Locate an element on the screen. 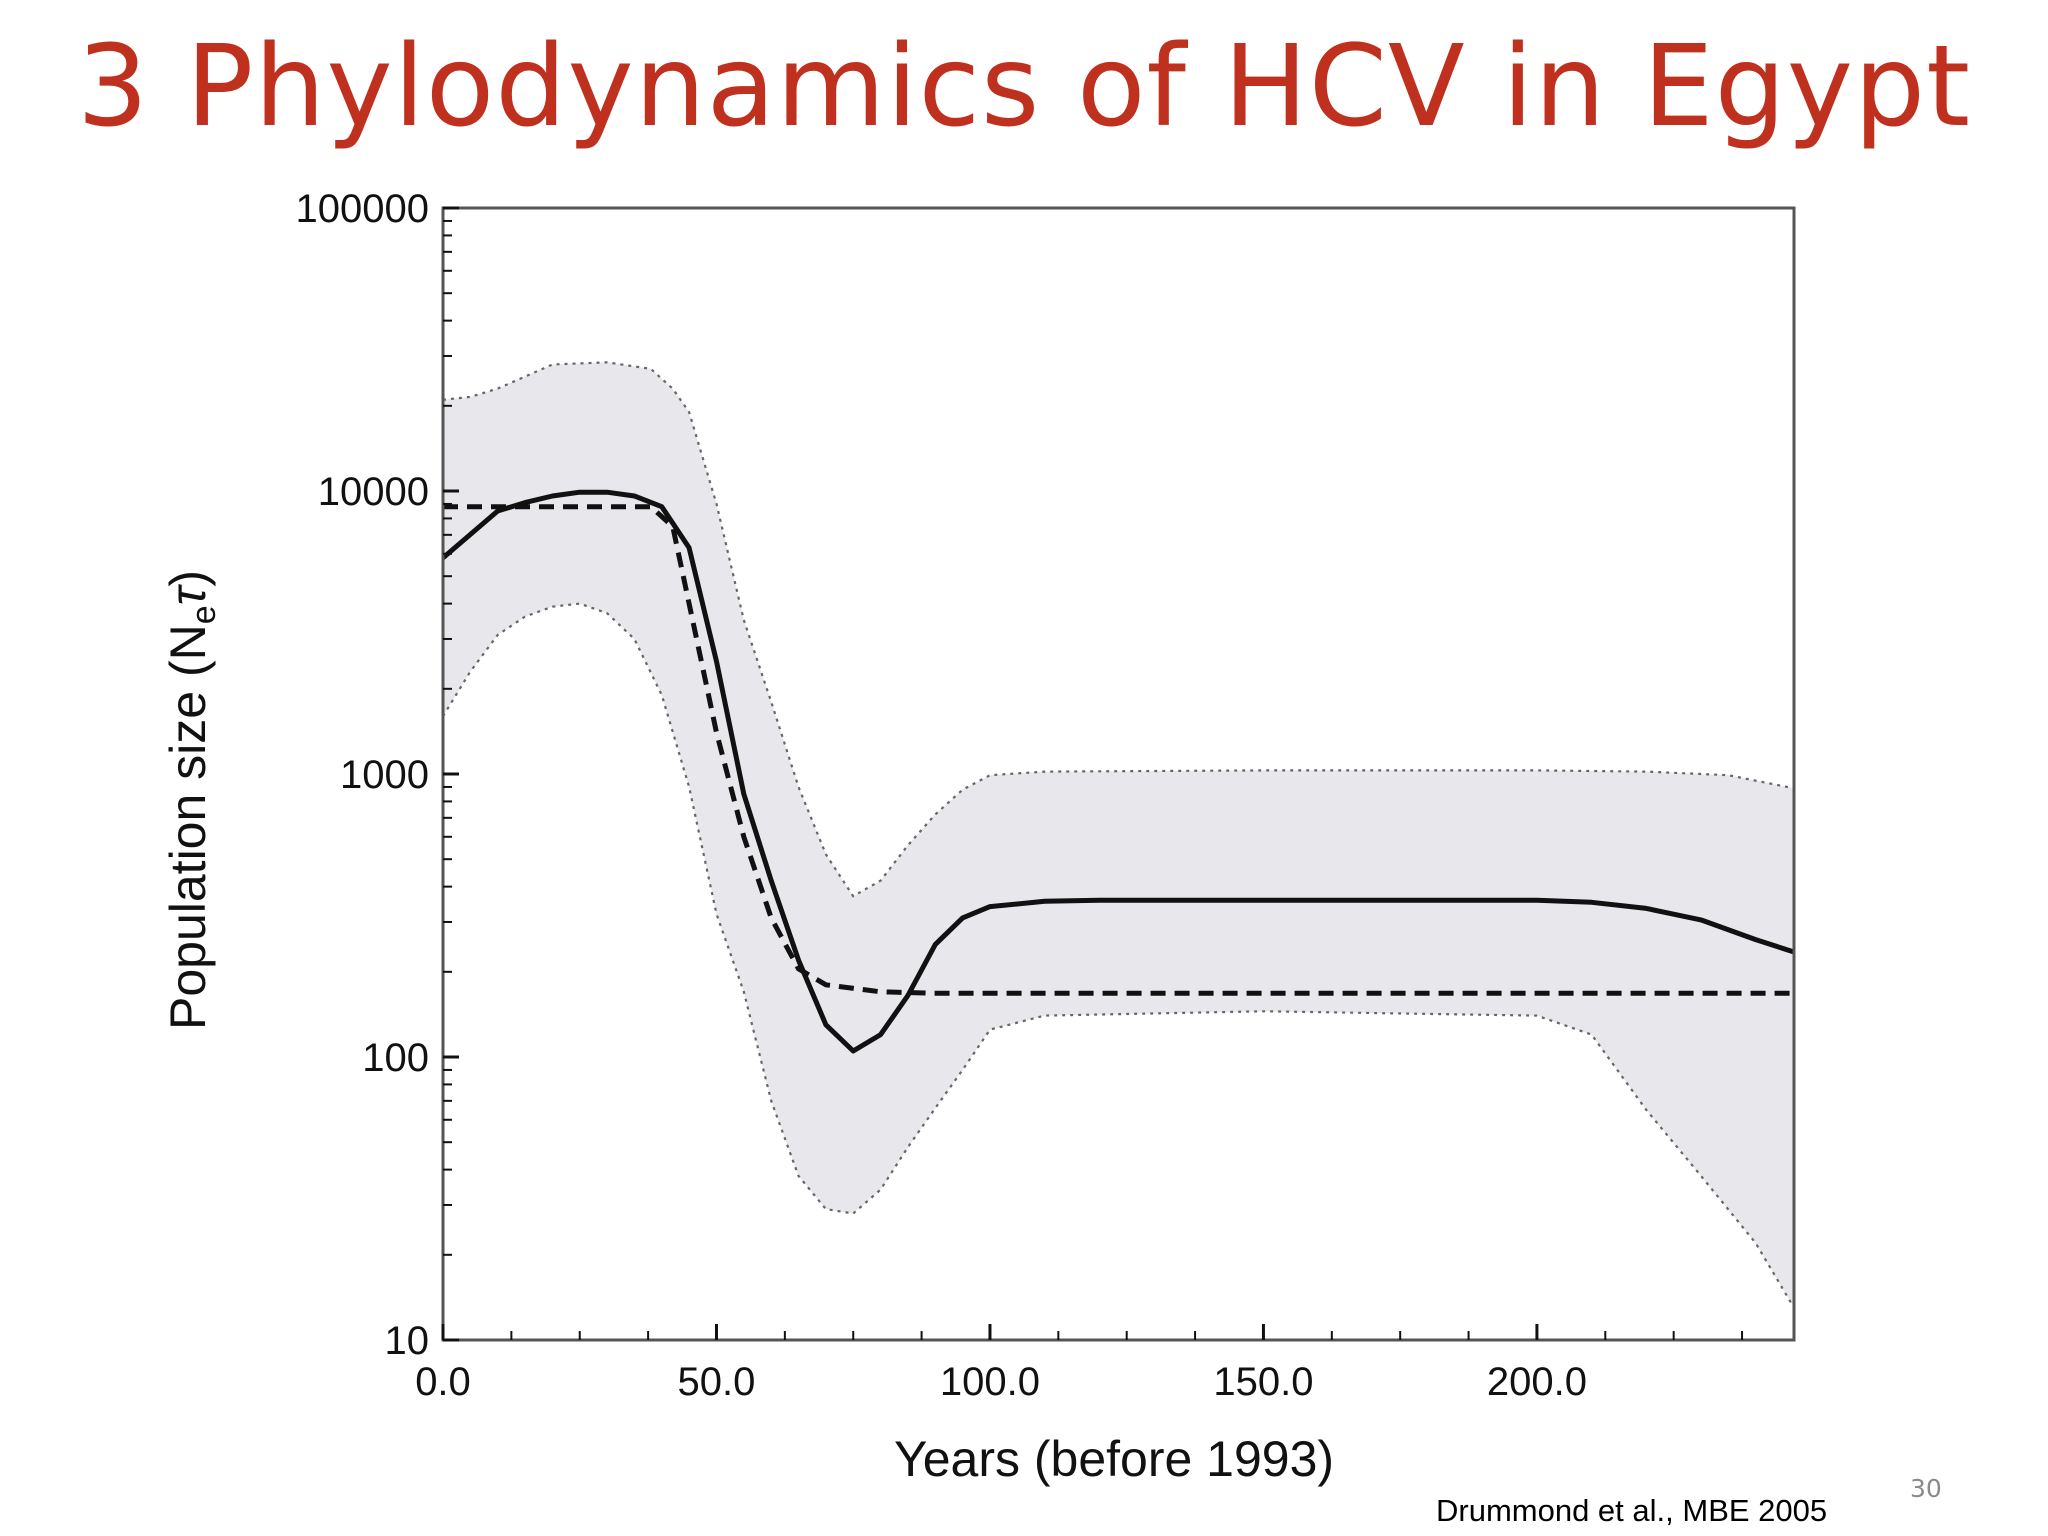 This screenshot has width=2048, height=1536. y-tick-label: 10 is located at coordinates (407, 1341).